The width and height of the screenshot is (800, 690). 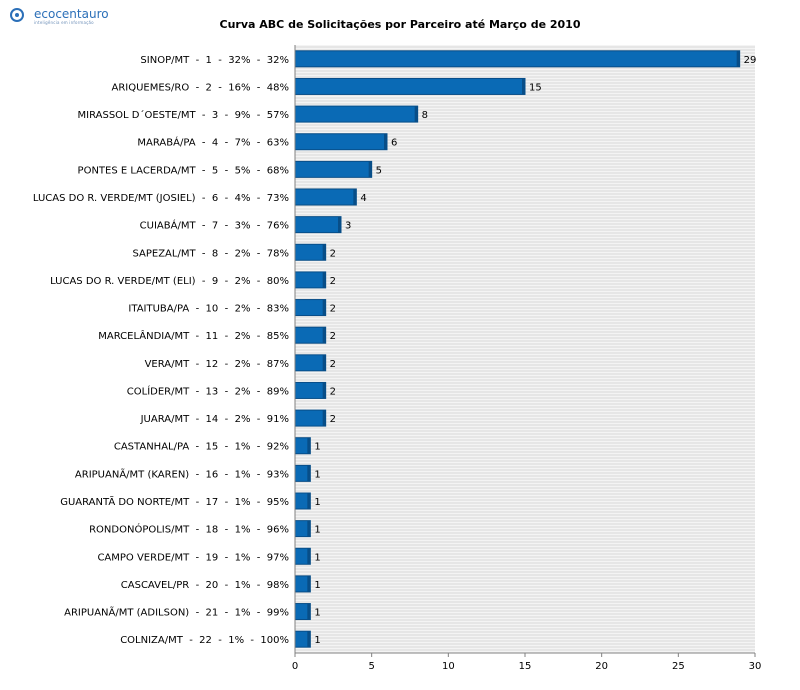 What do you see at coordinates (17, 15) in the screenshot?
I see `logo-icon` at bounding box center [17, 15].